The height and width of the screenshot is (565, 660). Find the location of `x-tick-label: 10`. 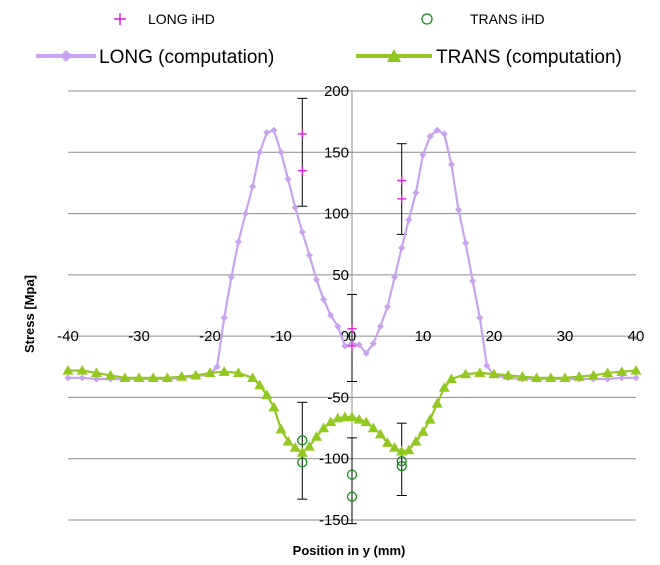

x-tick-label: 10 is located at coordinates (423, 336).